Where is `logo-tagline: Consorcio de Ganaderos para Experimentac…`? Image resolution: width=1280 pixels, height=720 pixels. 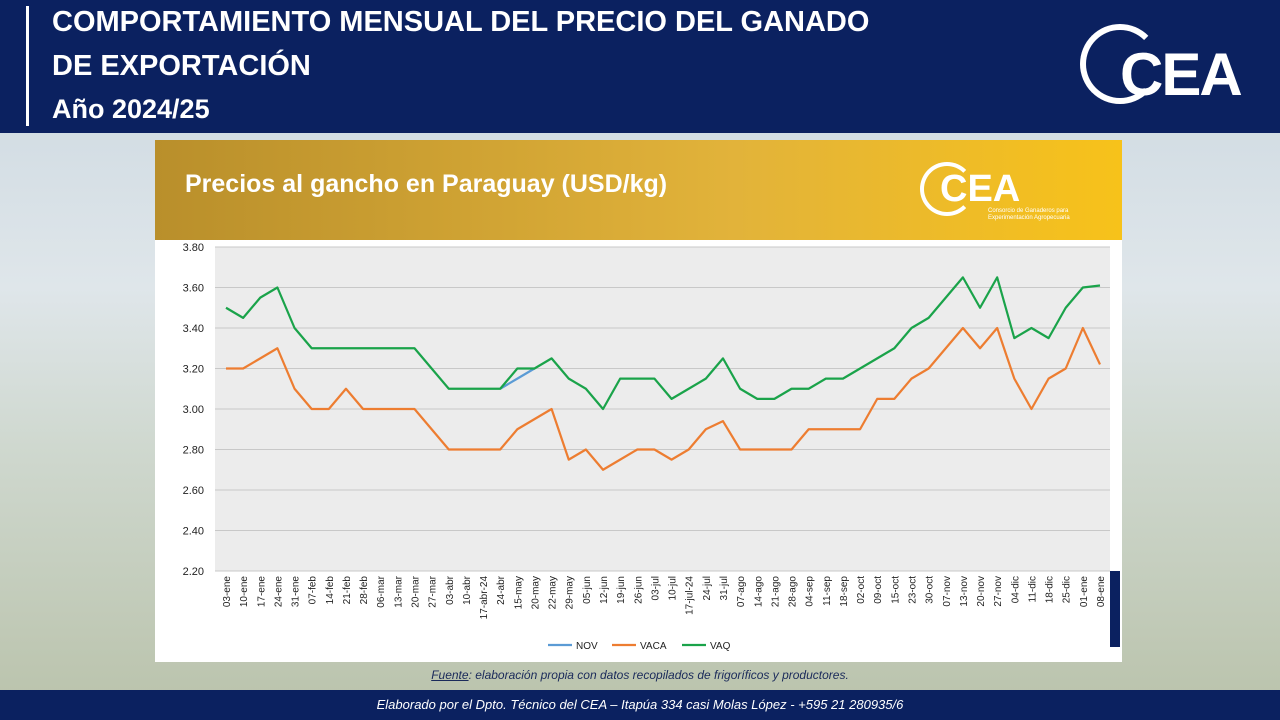 logo-tagline: Consorcio de Ganaderos para Experimentac… is located at coordinates (1029, 214).